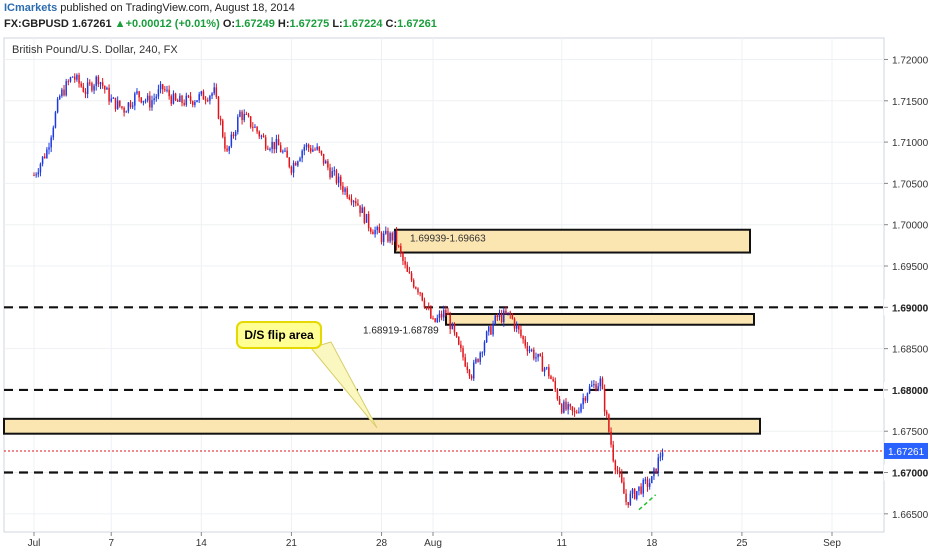 The height and width of the screenshot is (550, 932). What do you see at coordinates (906, 450) in the screenshot?
I see `last-price-tag` at bounding box center [906, 450].